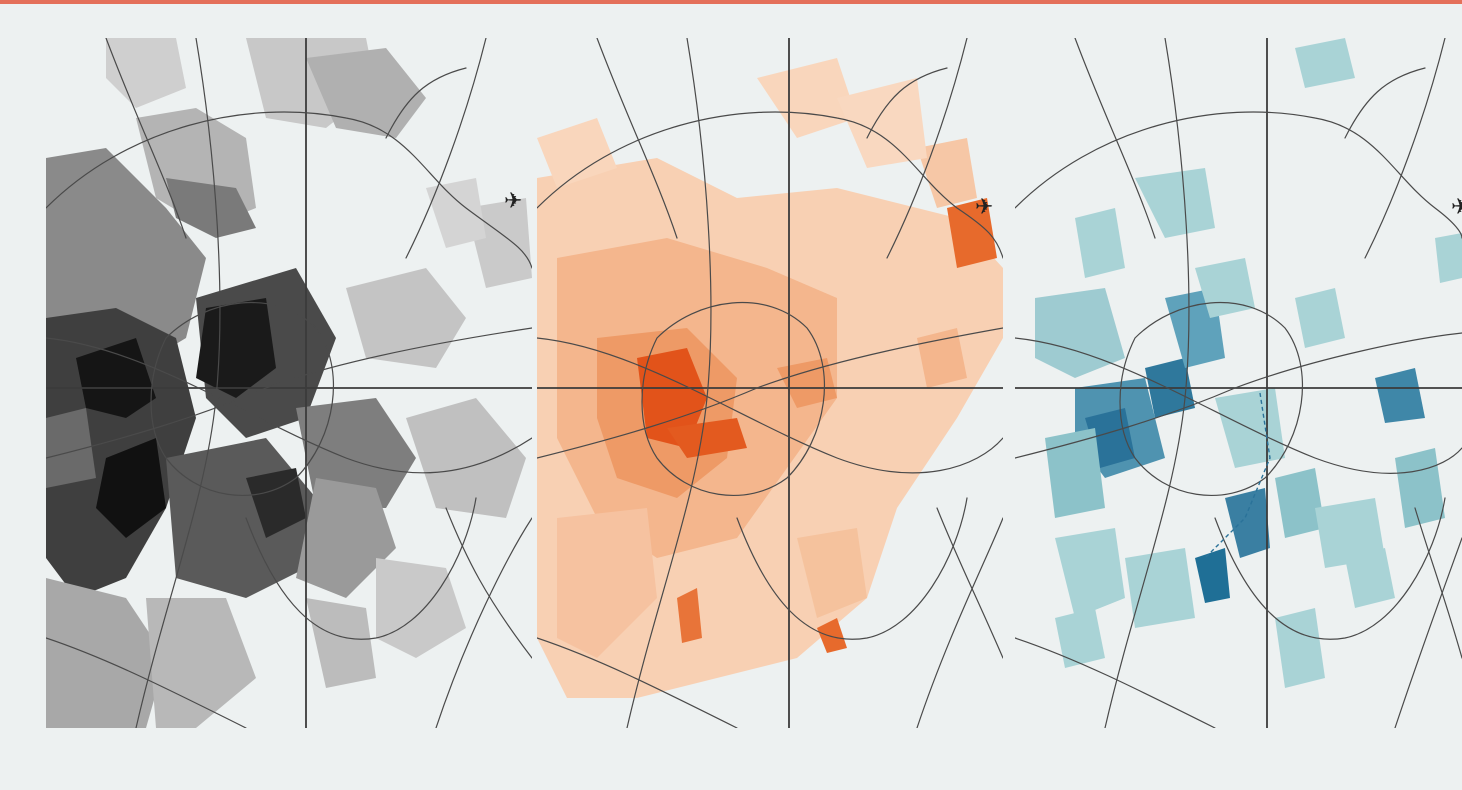 The height and width of the screenshot is (790, 1462). What do you see at coordinates (731, 2) in the screenshot?
I see `top-accent-rule` at bounding box center [731, 2].